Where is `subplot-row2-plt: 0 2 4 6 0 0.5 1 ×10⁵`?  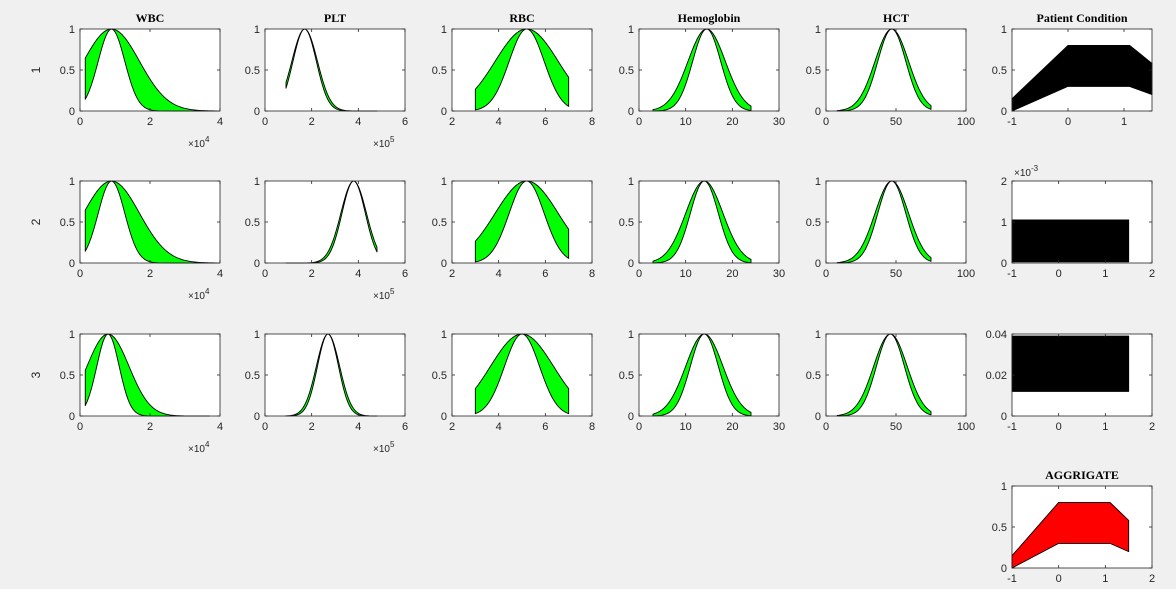
subplot-row2-plt: 0 2 4 6 0 0.5 1 ×10⁵ is located at coordinates (326, 239).